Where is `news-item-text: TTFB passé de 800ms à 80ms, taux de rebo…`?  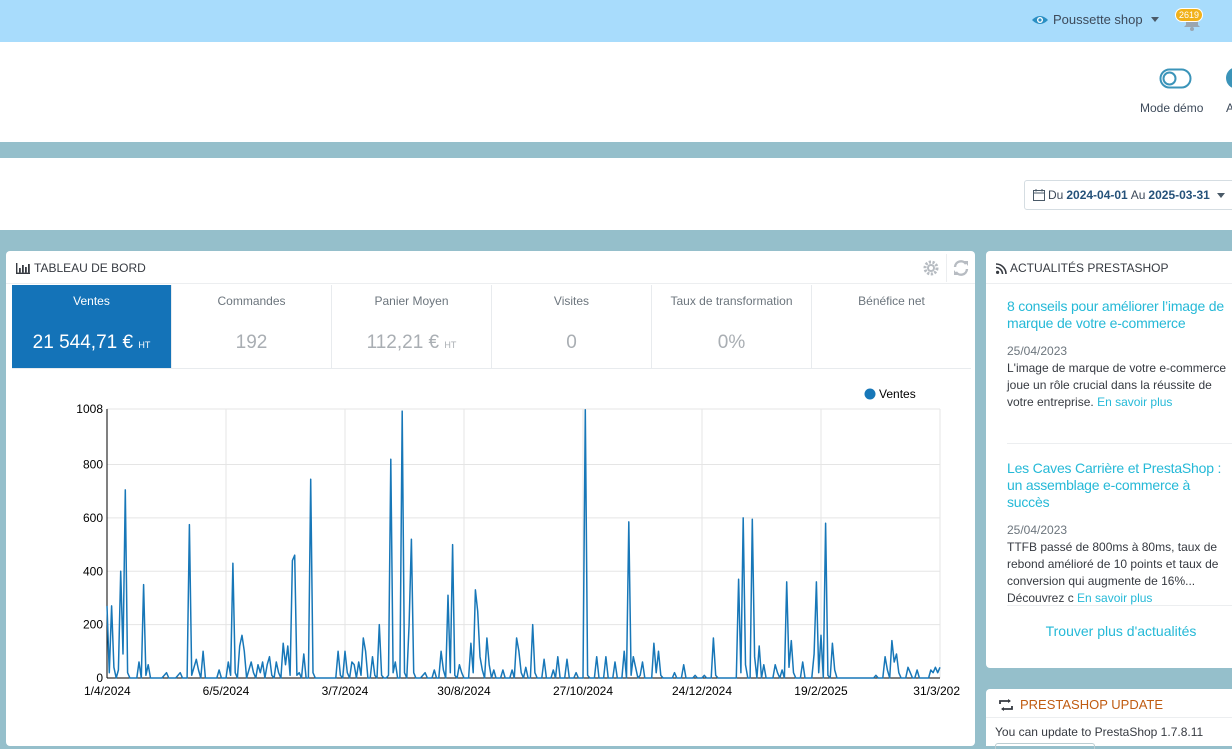 news-item-text: TTFB passé de 800ms à 80ms, taux de rebo… is located at coordinates (1113, 572).